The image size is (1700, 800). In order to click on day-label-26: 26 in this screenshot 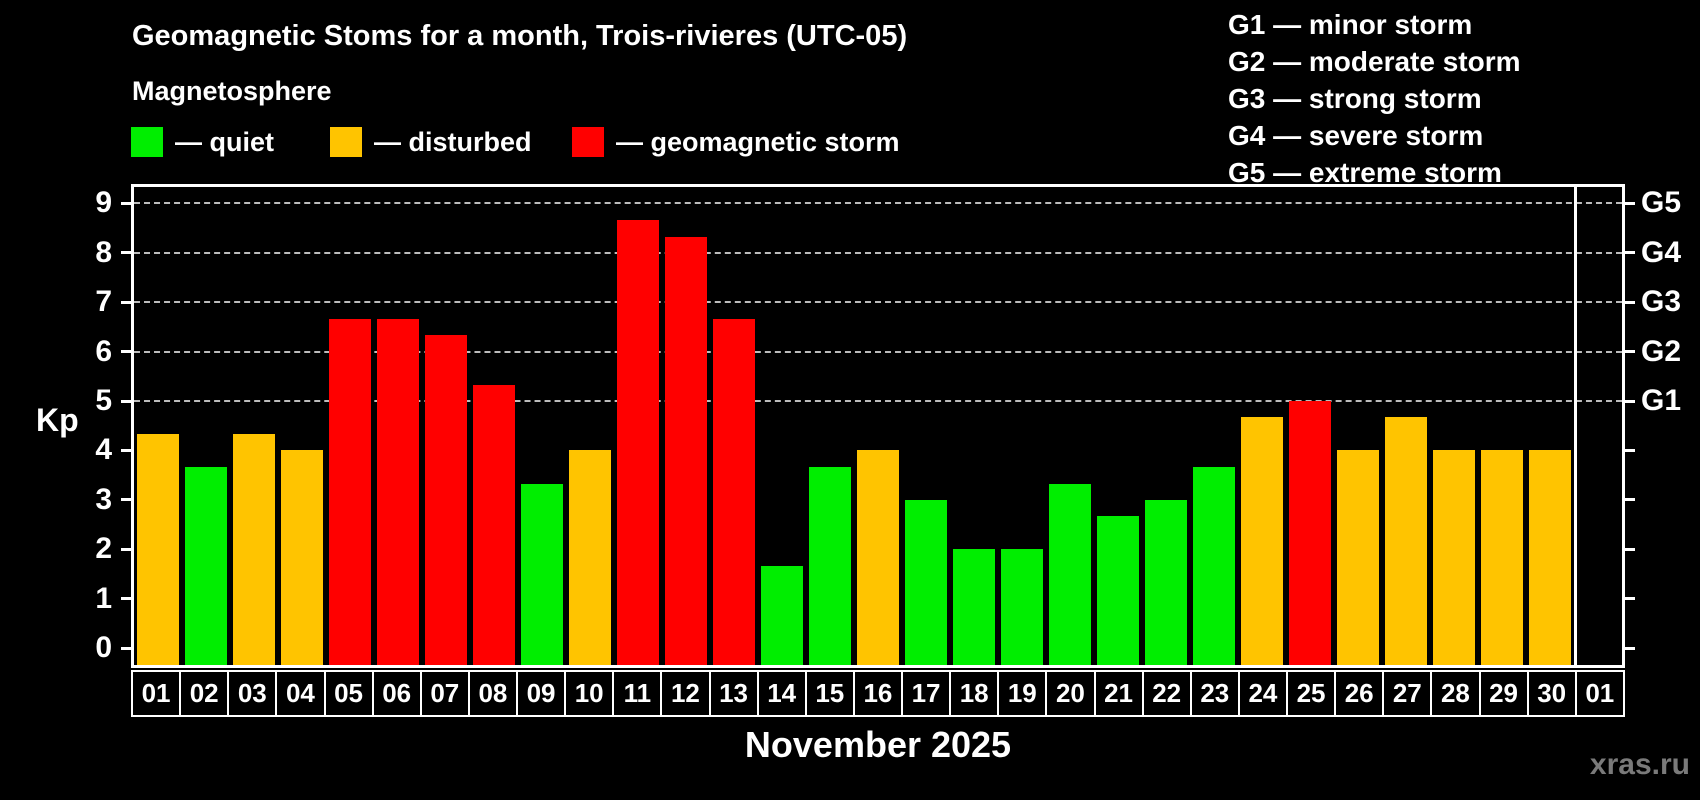, I will do `click(1359, 693)`.